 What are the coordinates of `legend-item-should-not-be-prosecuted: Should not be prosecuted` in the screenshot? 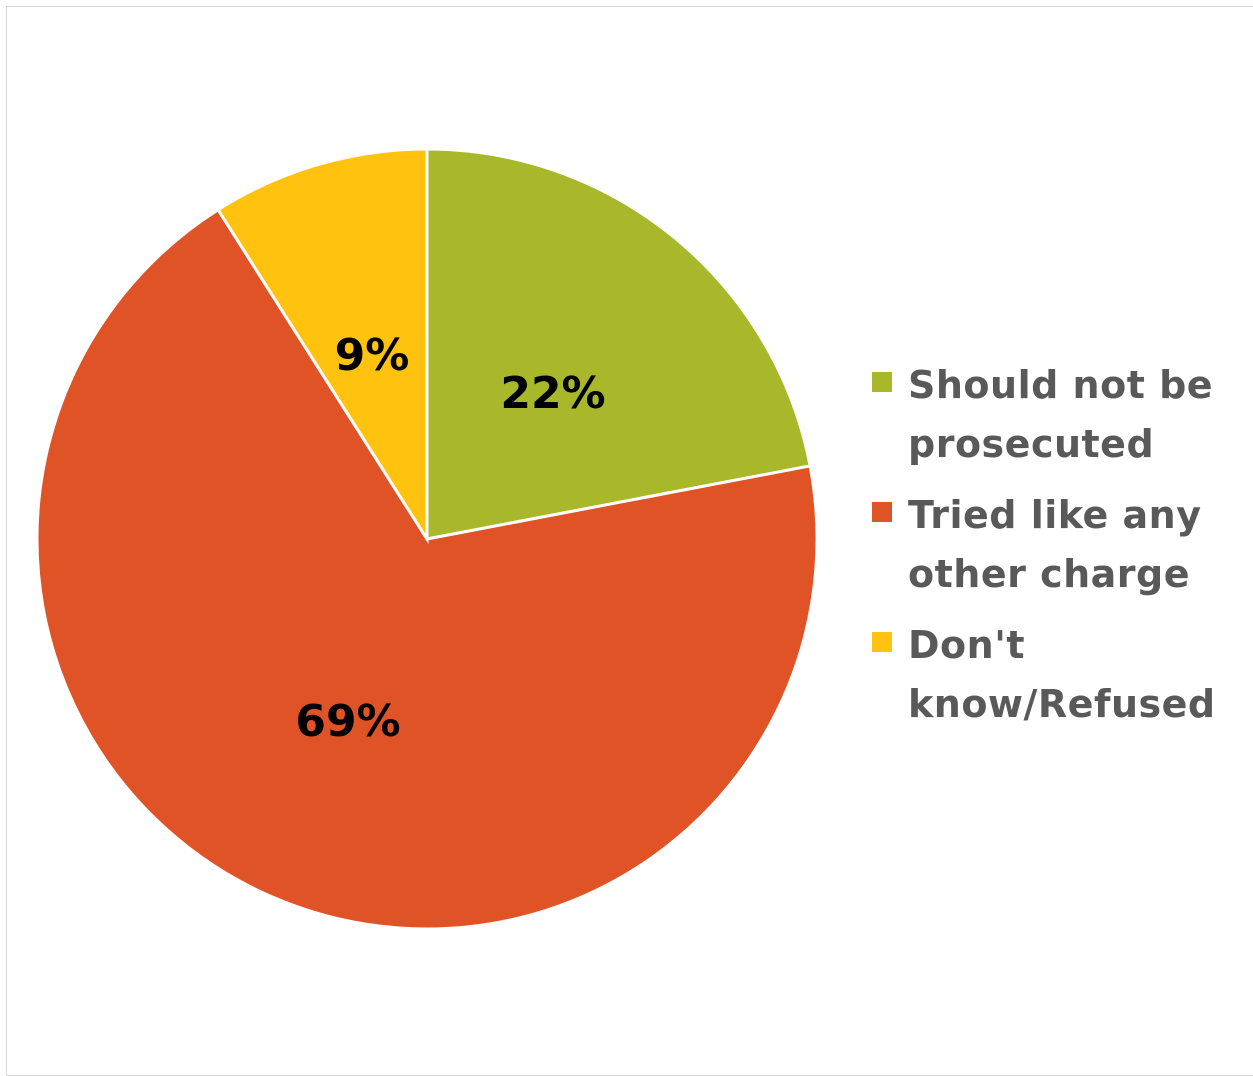 It's located at (1058, 415).